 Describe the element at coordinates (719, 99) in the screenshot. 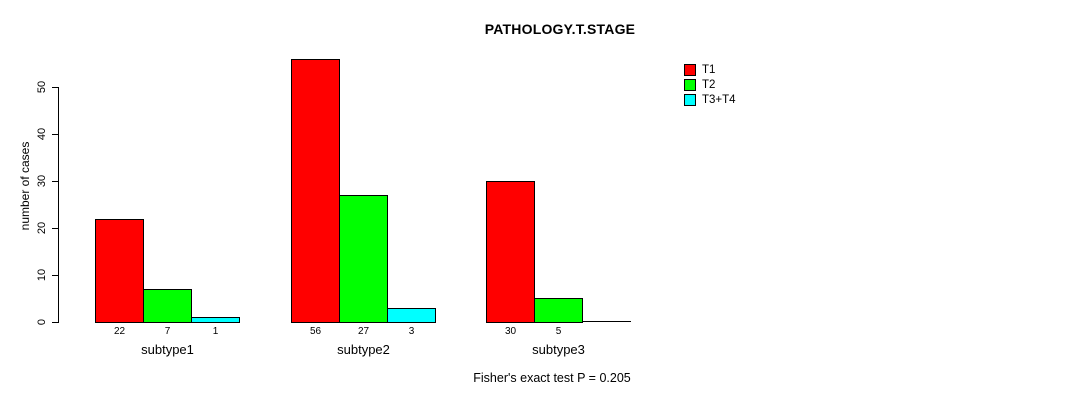

I see `legend-label: T3+T4` at that location.